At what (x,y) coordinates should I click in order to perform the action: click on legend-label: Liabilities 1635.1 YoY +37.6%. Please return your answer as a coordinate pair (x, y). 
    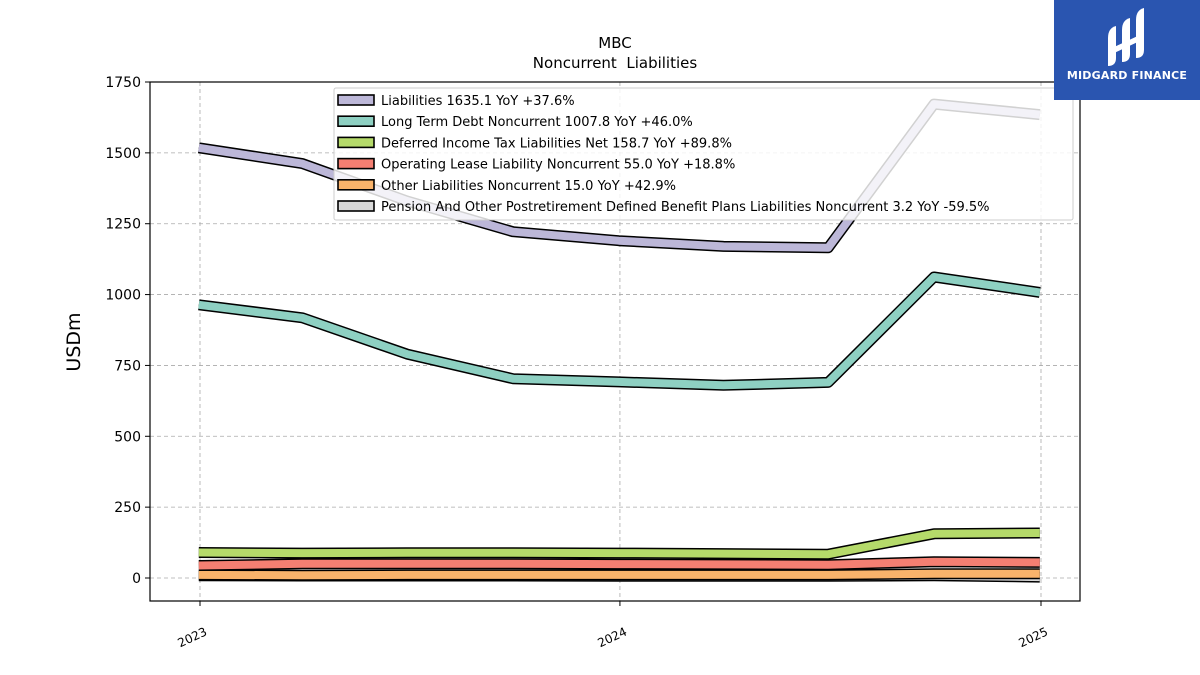
    Looking at the image, I should click on (478, 101).